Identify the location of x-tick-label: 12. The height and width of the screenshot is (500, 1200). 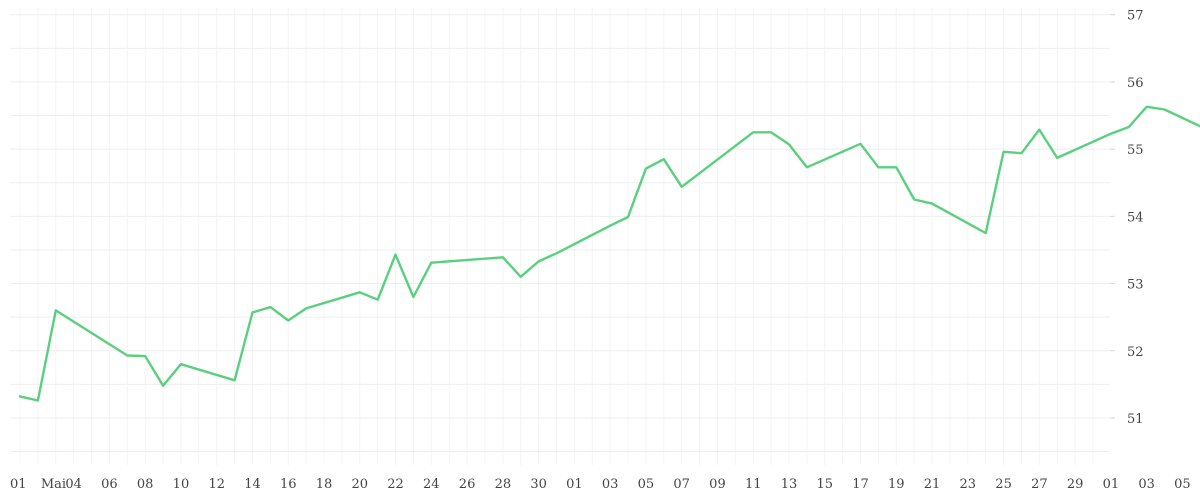
(216, 484).